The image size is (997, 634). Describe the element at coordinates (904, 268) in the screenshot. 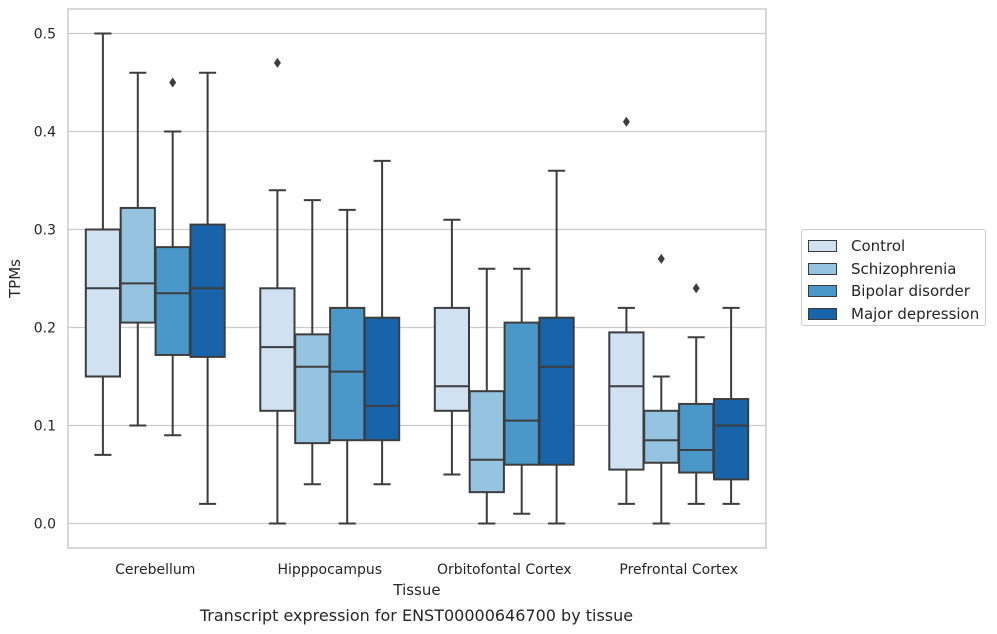

I see `legend-label-schizophrenia: Schizophrenia` at that location.